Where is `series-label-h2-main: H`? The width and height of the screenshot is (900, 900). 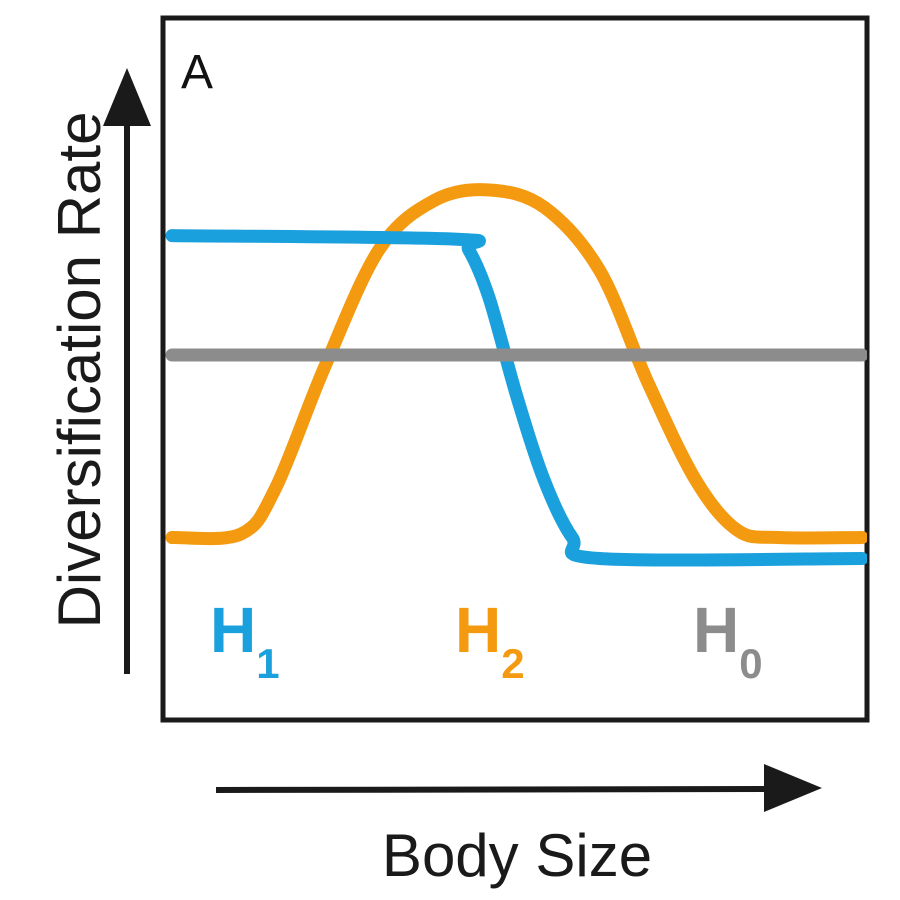
series-label-h2-main: H is located at coordinates (478, 630).